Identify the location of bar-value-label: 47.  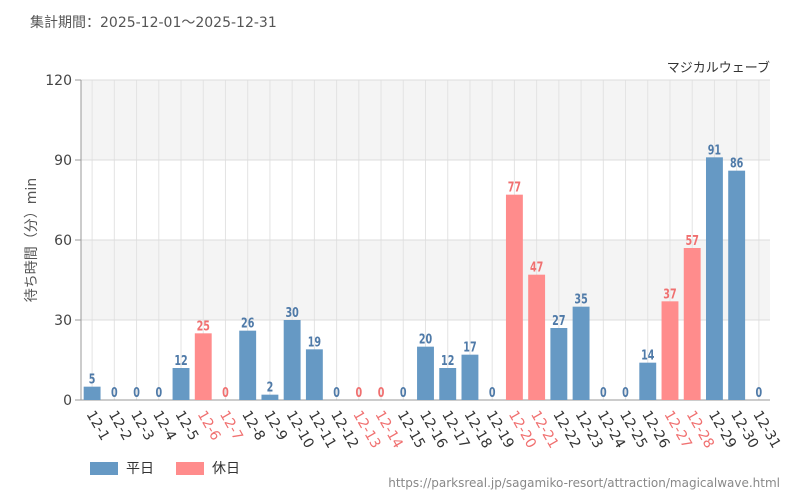
(536, 267).